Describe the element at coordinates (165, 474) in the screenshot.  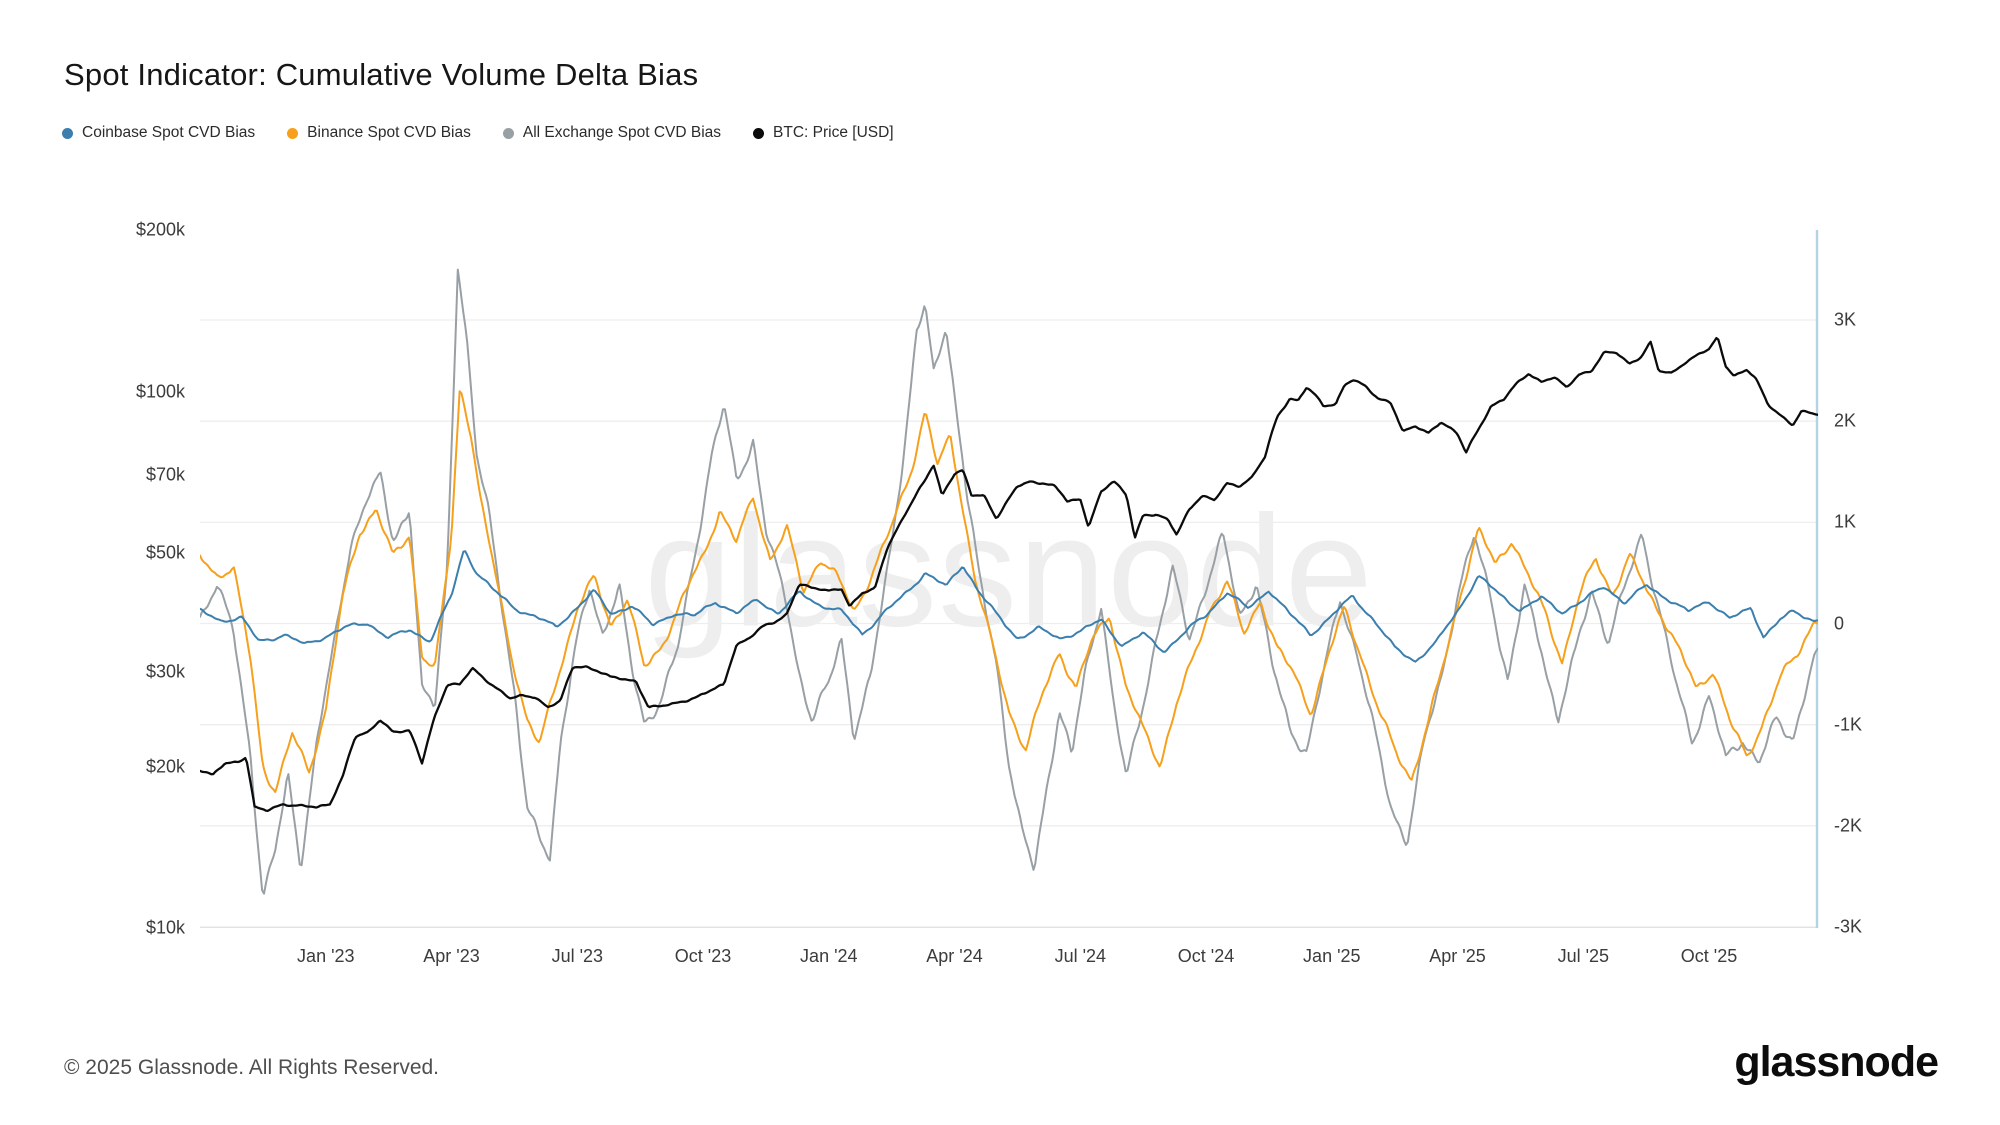
I see `y-axis-left-tick: $70k` at that location.